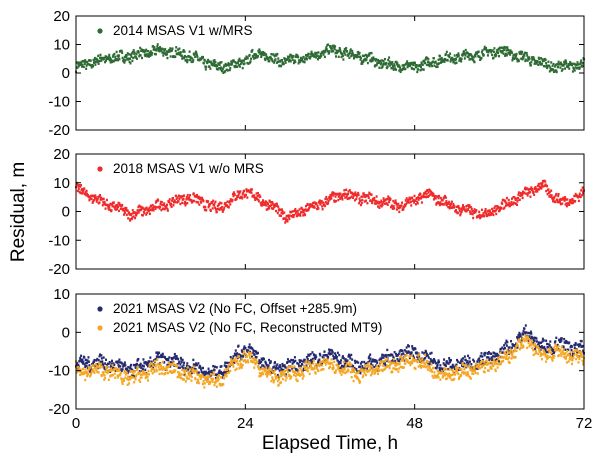 Image resolution: width=595 pixels, height=461 pixels. What do you see at coordinates (330, 201) in the screenshot?
I see `panel-2-data` at bounding box center [330, 201].